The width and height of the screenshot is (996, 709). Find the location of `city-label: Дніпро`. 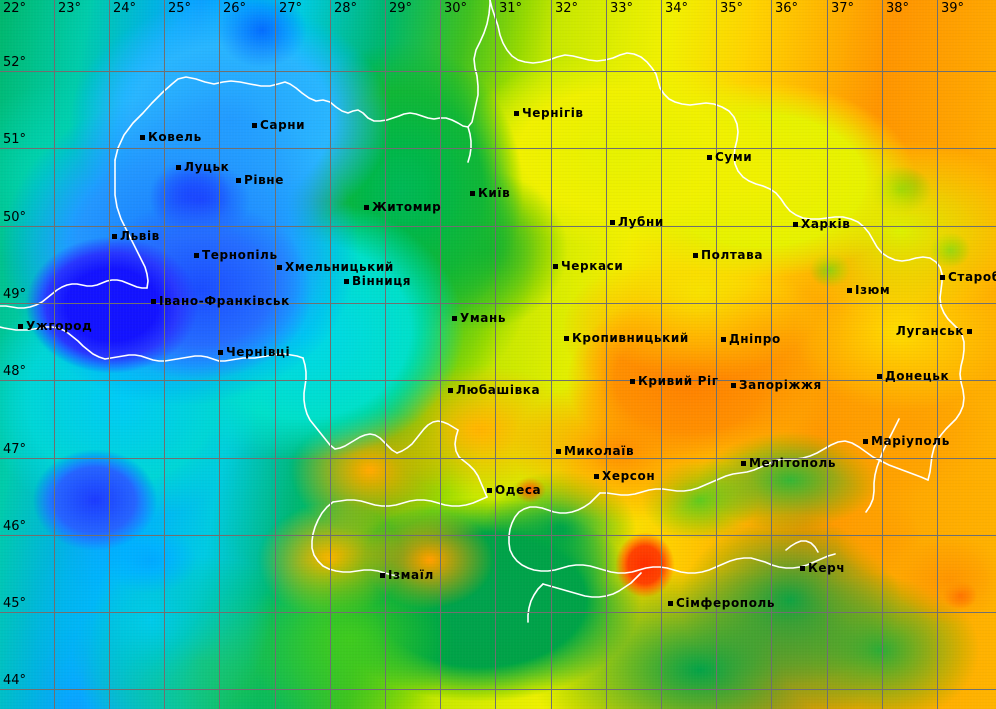

city-label: Дніпро is located at coordinates (755, 339).